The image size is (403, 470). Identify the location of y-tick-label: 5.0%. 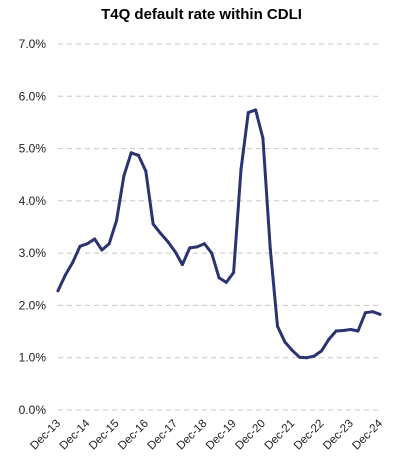
(33, 149).